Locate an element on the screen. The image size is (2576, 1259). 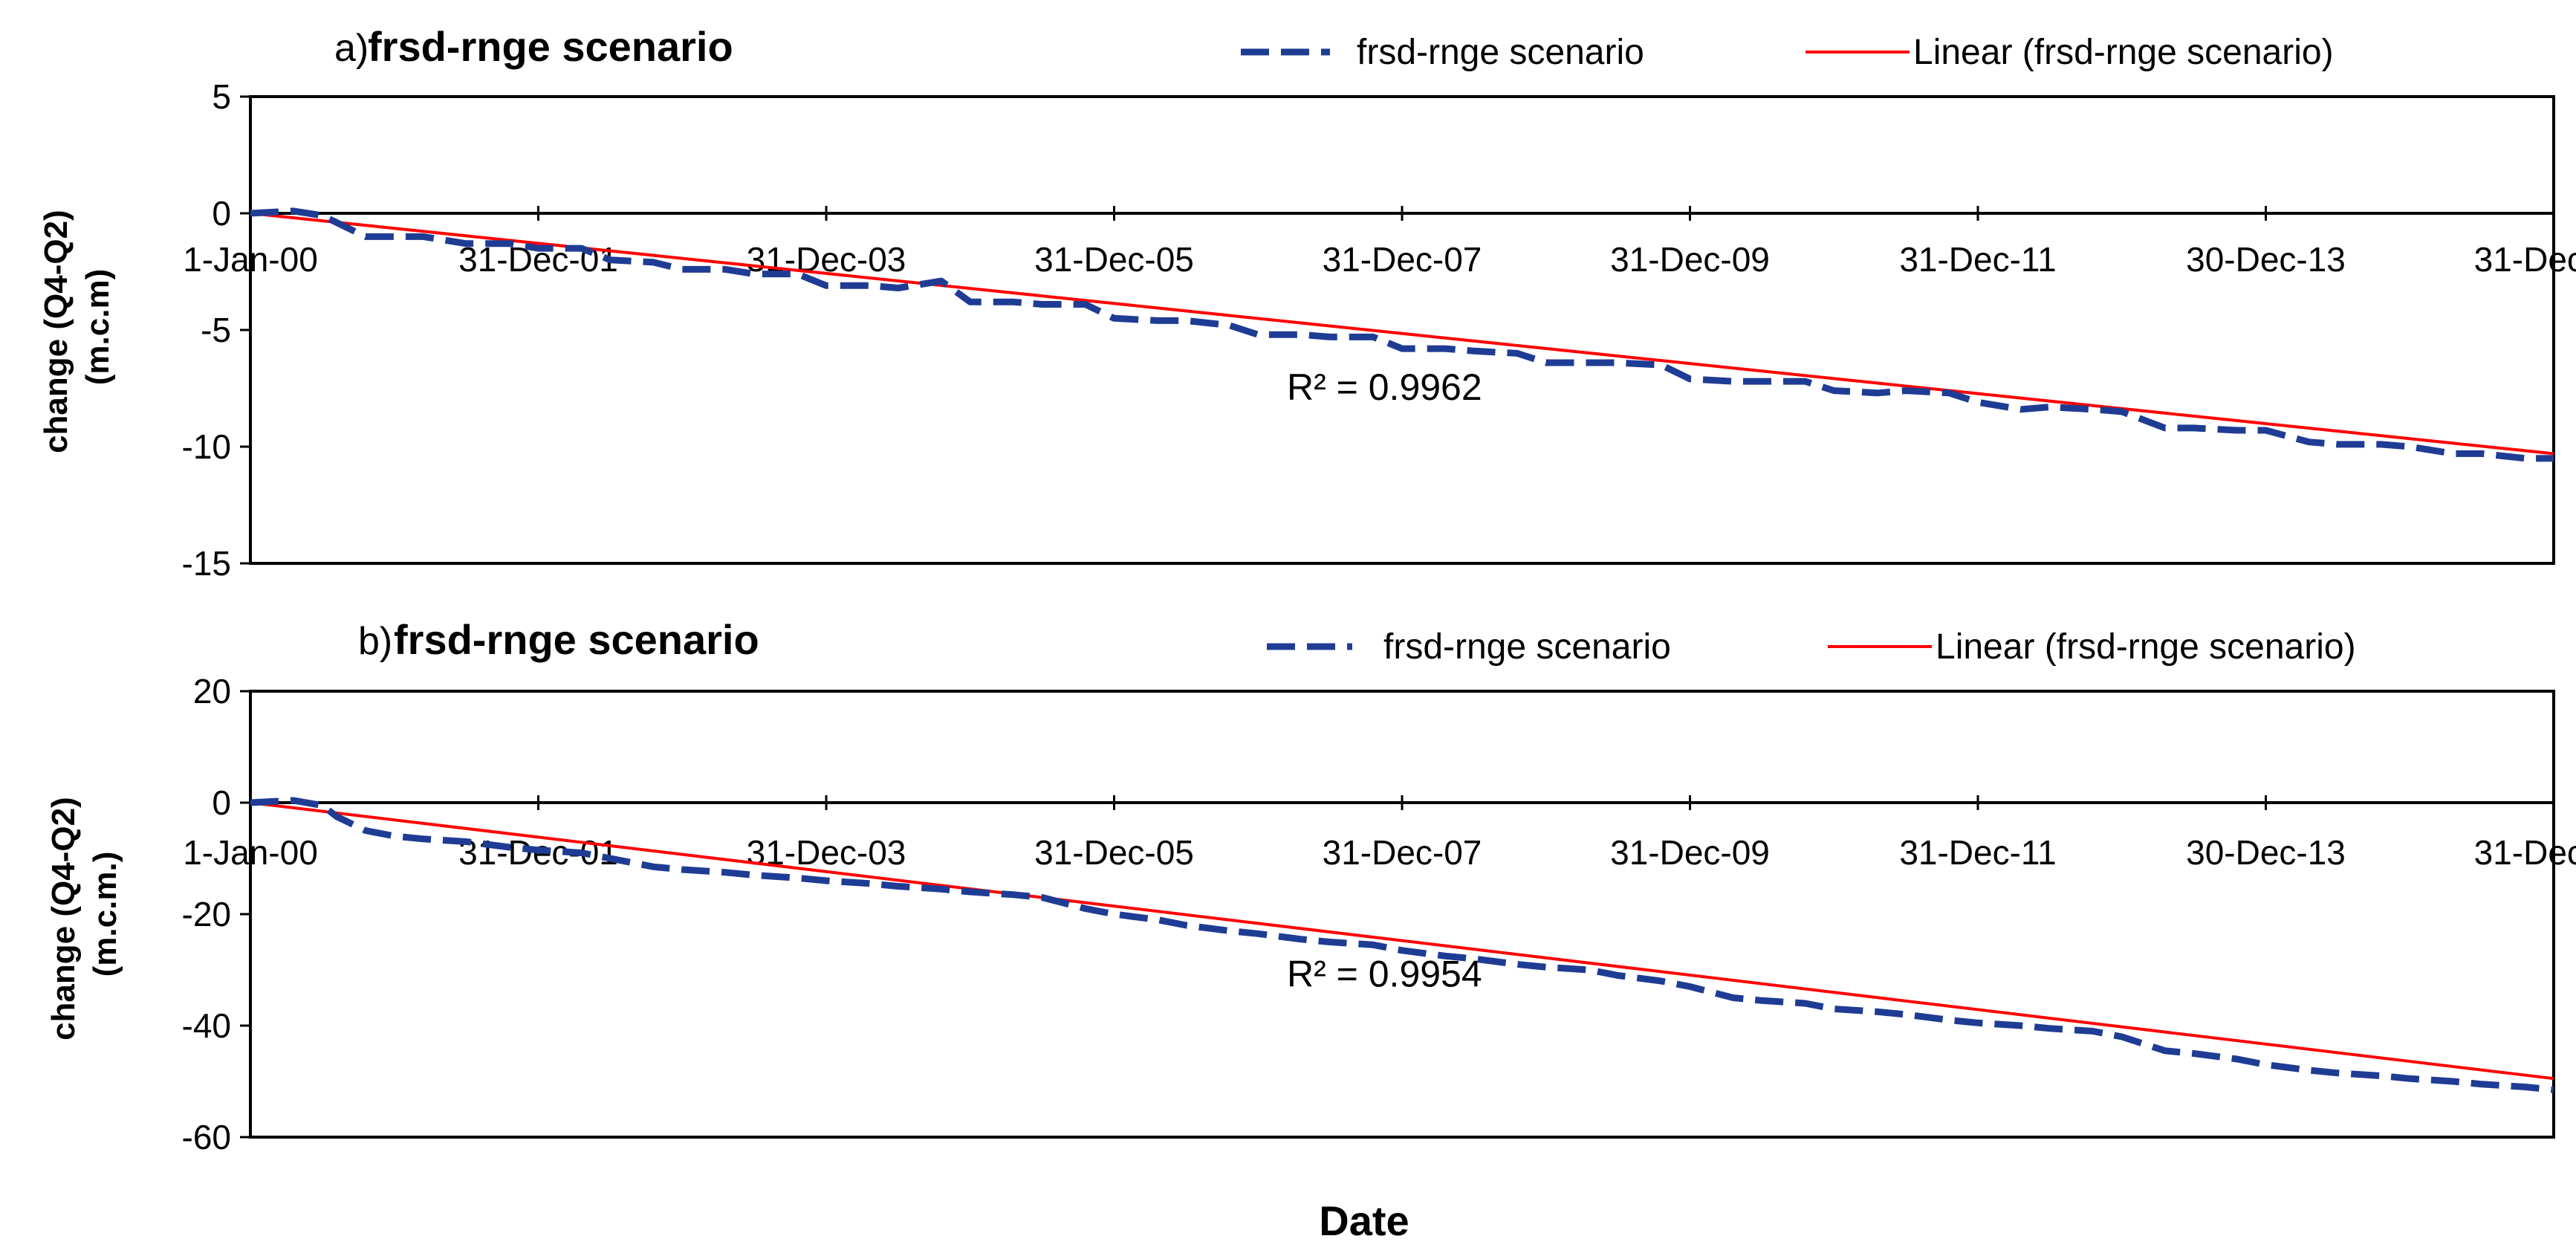
panel-a-y-axis-label-line1: change (Q4-Q2) is located at coordinates (56, 332).